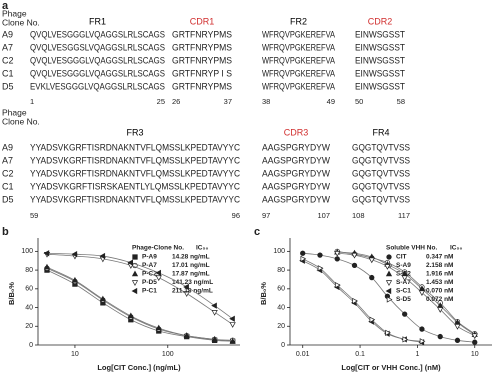 The width and height of the screenshot is (500, 376). Describe the element at coordinates (380, 132) in the screenshot. I see `region-label: FR4` at that location.